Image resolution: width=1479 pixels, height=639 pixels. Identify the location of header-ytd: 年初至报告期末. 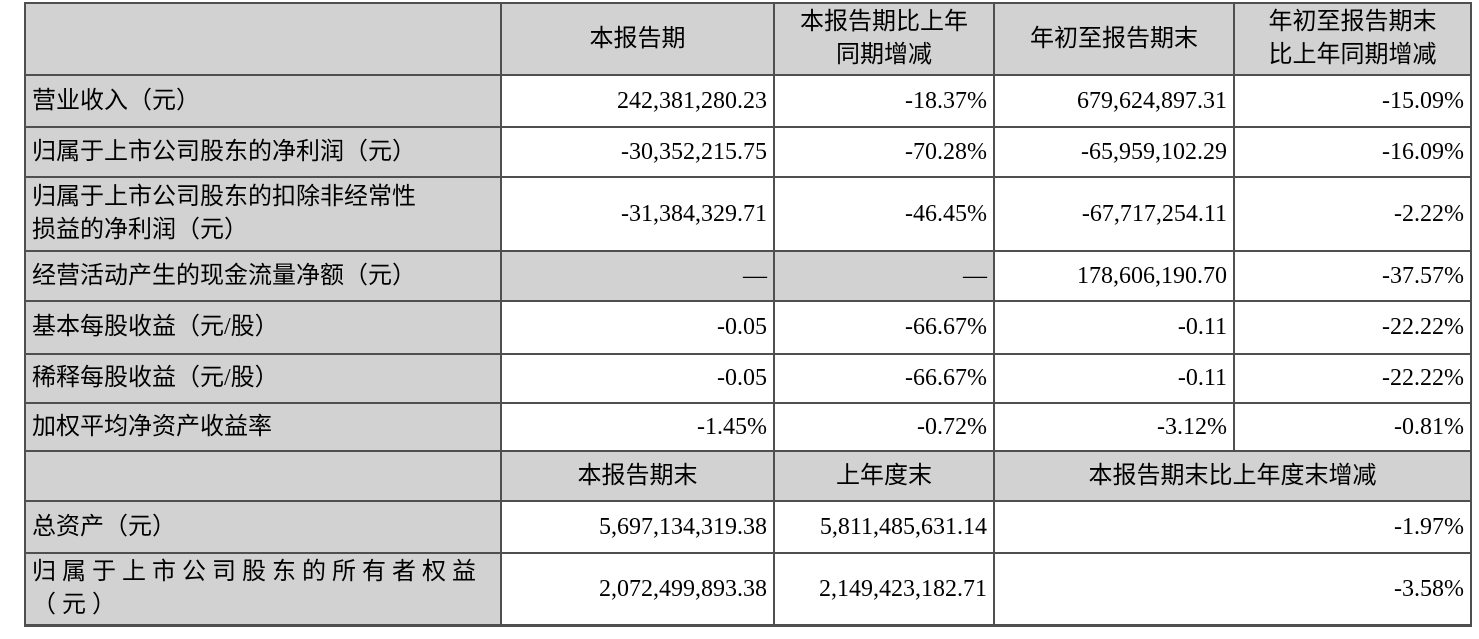
(1114, 39).